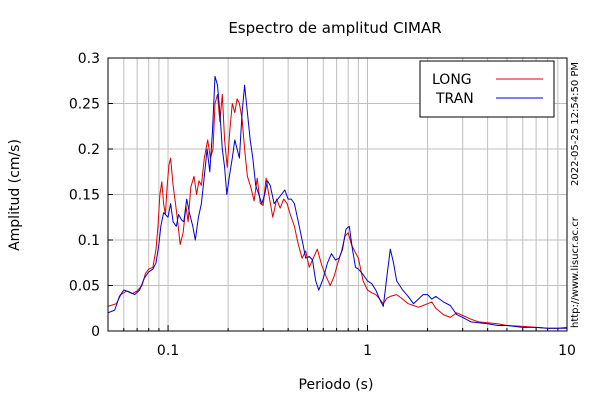 The height and width of the screenshot is (400, 600). I want to click on y-tick-label: 0.1, so click(89, 241).